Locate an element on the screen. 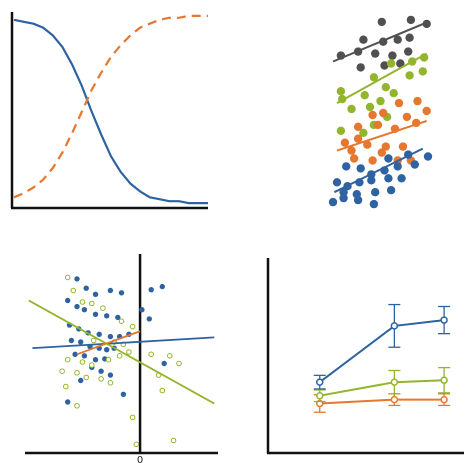  chart-scatter-groups is located at coordinates (380, 112).